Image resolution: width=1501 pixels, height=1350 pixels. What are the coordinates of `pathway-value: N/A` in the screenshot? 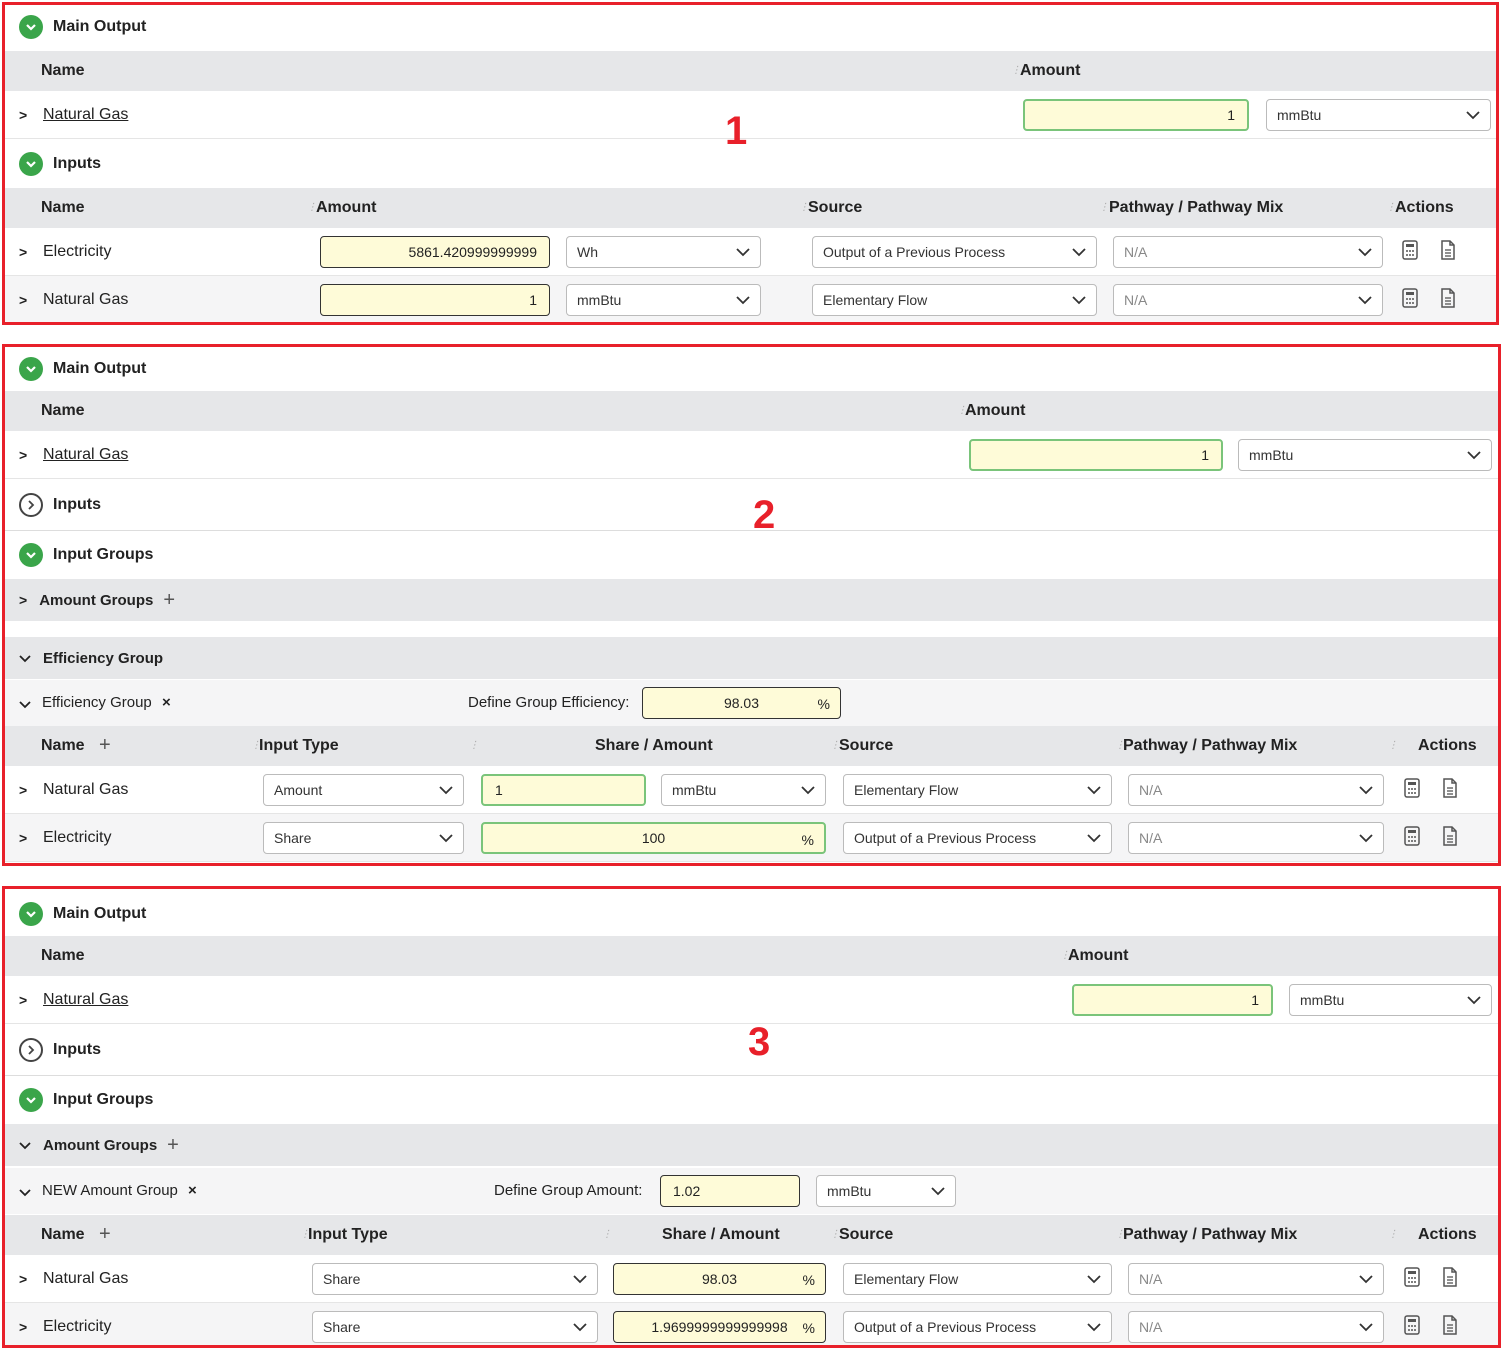 It's located at (1151, 1279).